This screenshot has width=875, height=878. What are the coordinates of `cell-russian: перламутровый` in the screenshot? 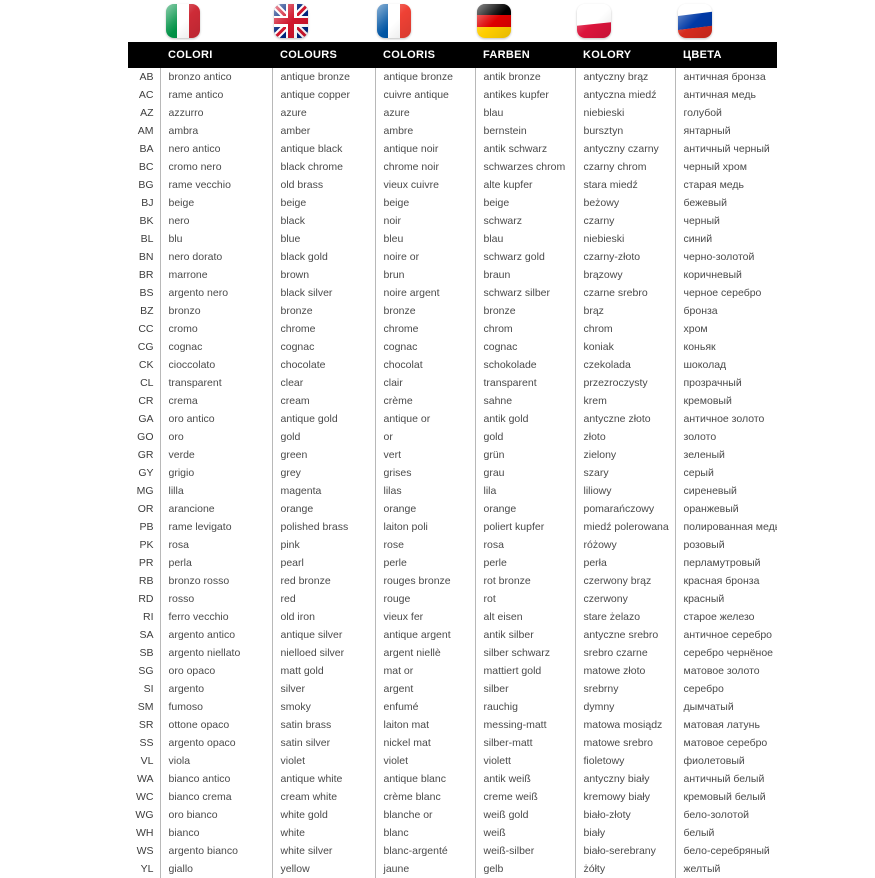 It's located at (725, 563).